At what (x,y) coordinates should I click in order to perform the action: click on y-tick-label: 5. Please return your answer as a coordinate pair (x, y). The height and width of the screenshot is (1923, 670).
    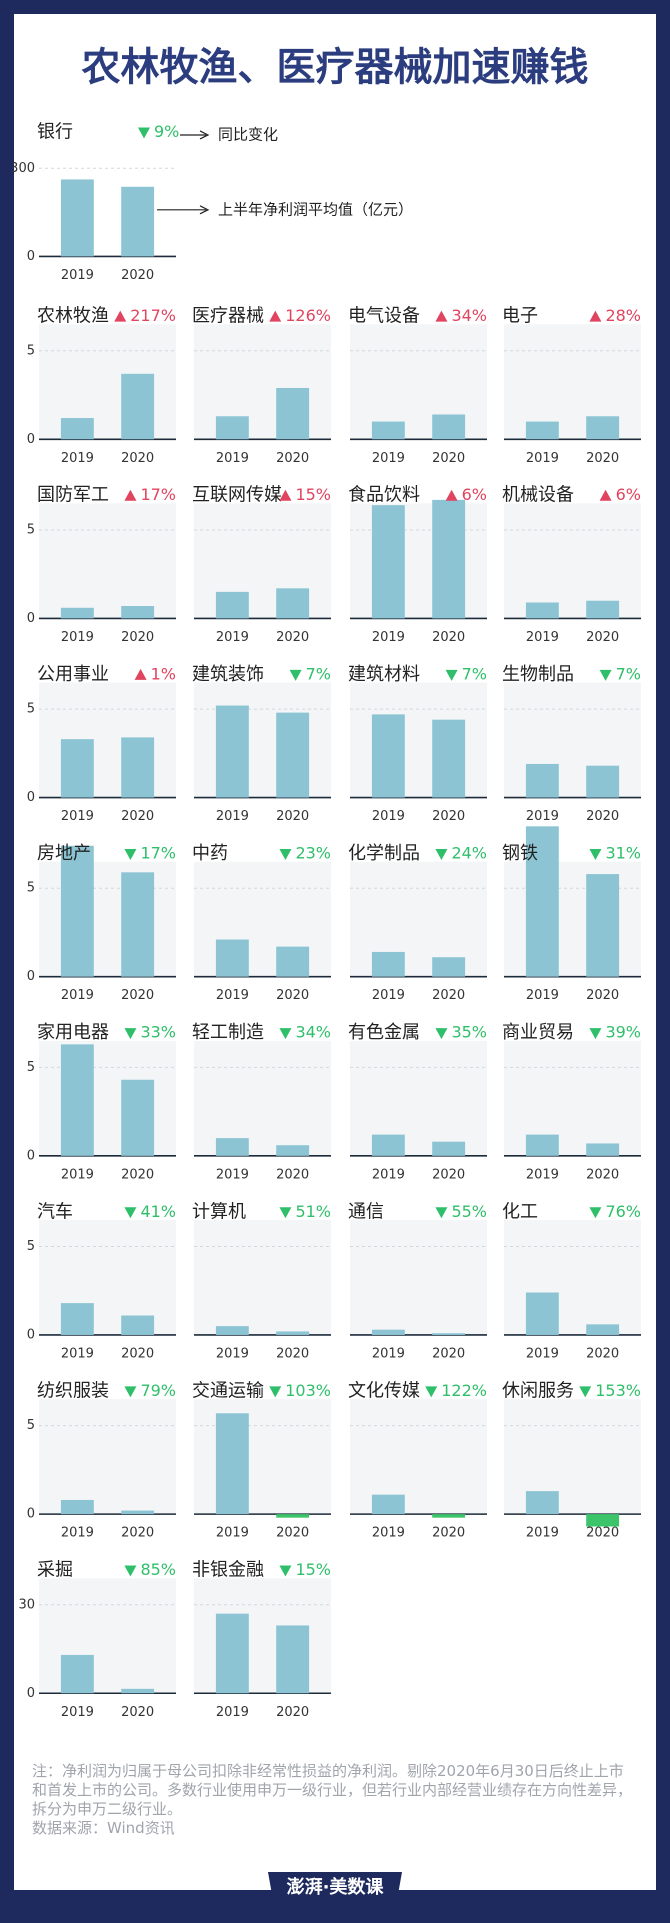
    Looking at the image, I should click on (31, 350).